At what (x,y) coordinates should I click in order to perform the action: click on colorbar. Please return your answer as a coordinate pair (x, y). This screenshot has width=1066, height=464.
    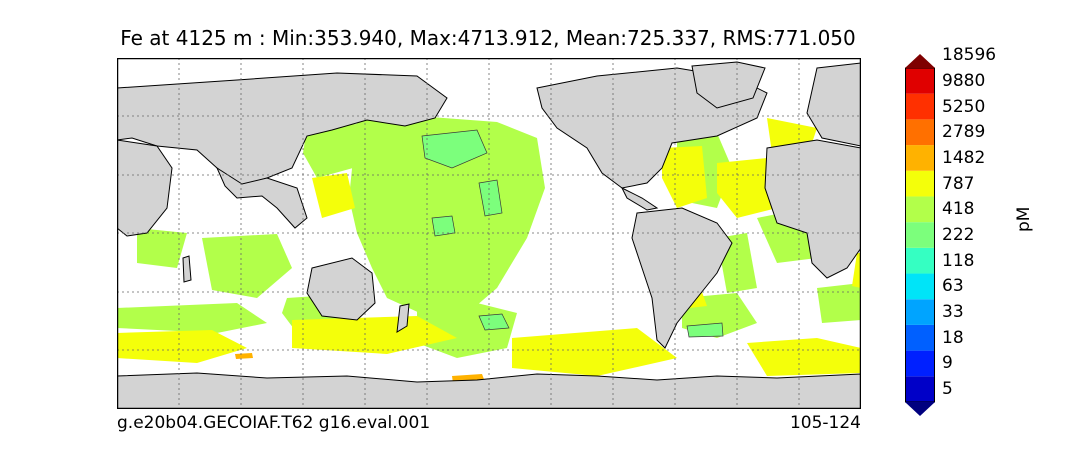
    Looking at the image, I should click on (920, 235).